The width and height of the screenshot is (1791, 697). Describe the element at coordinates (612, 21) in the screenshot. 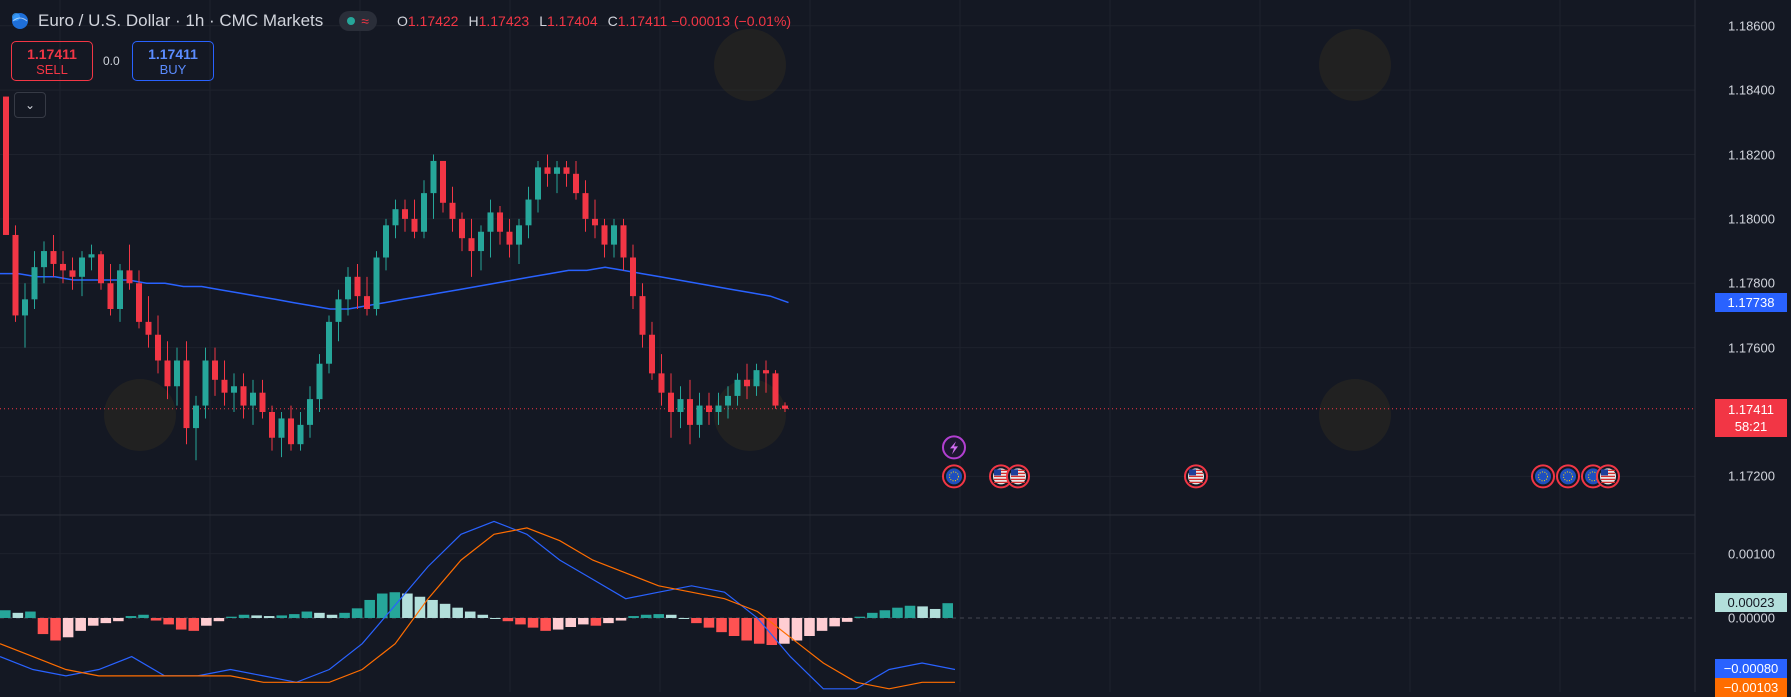

I see `ohlc-key: C` at that location.